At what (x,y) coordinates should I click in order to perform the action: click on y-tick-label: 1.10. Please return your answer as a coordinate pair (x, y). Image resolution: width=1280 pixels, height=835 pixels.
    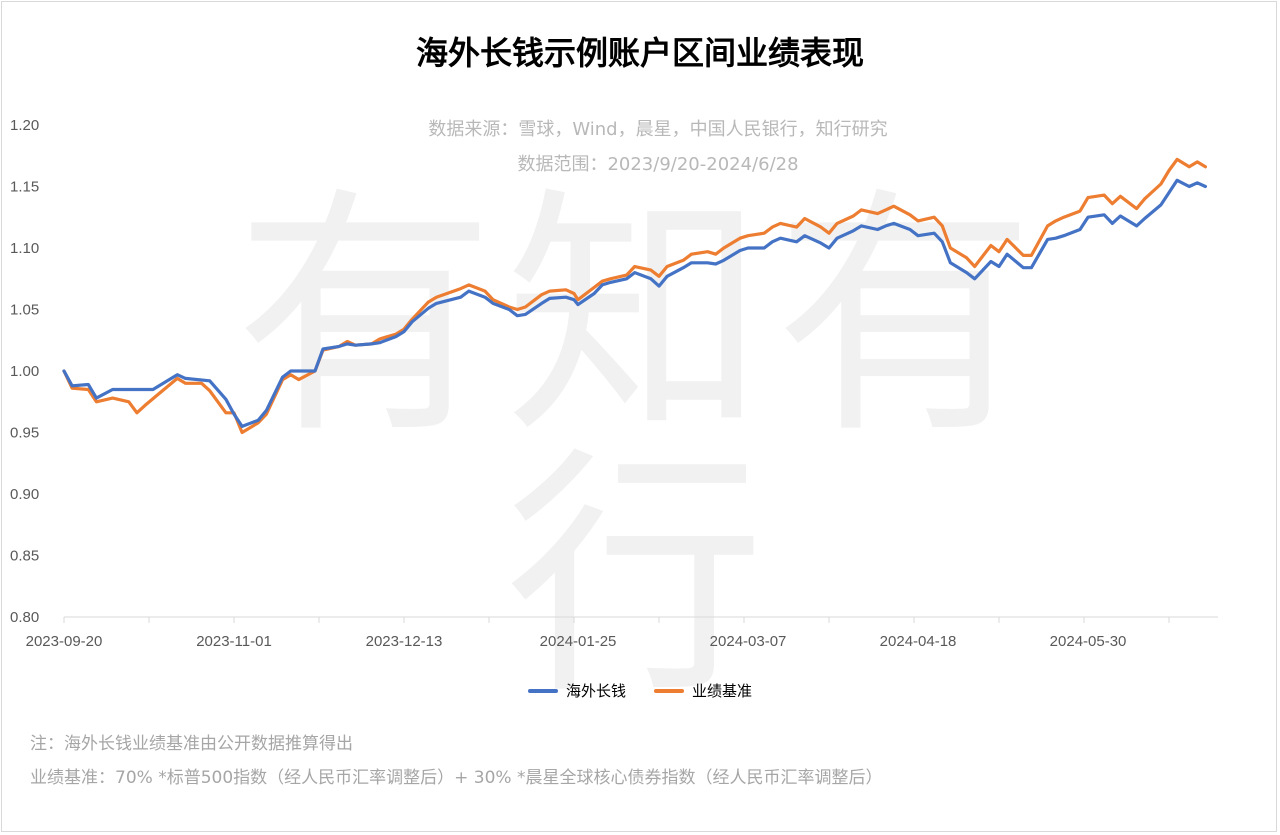
    Looking at the image, I should click on (24, 248).